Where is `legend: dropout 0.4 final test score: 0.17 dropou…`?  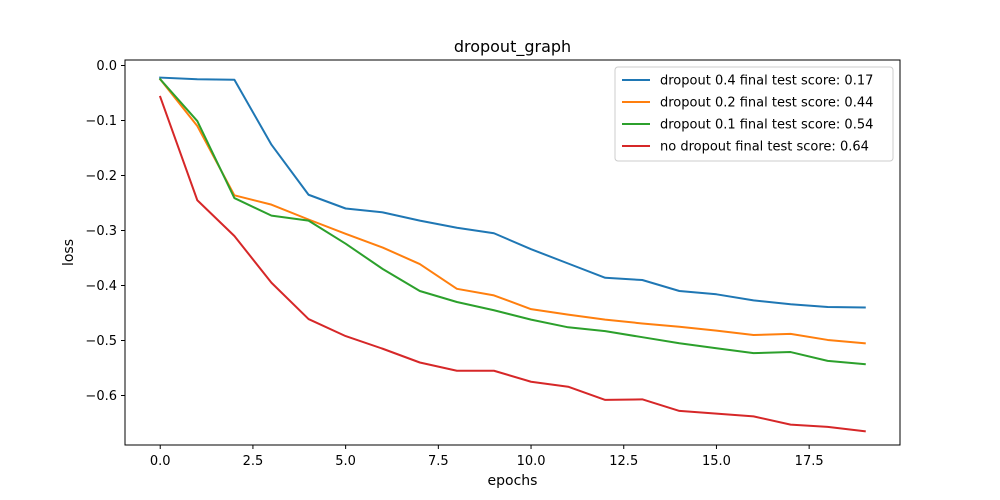
legend: dropout 0.4 final test score: 0.17 dropou… is located at coordinates (754, 114).